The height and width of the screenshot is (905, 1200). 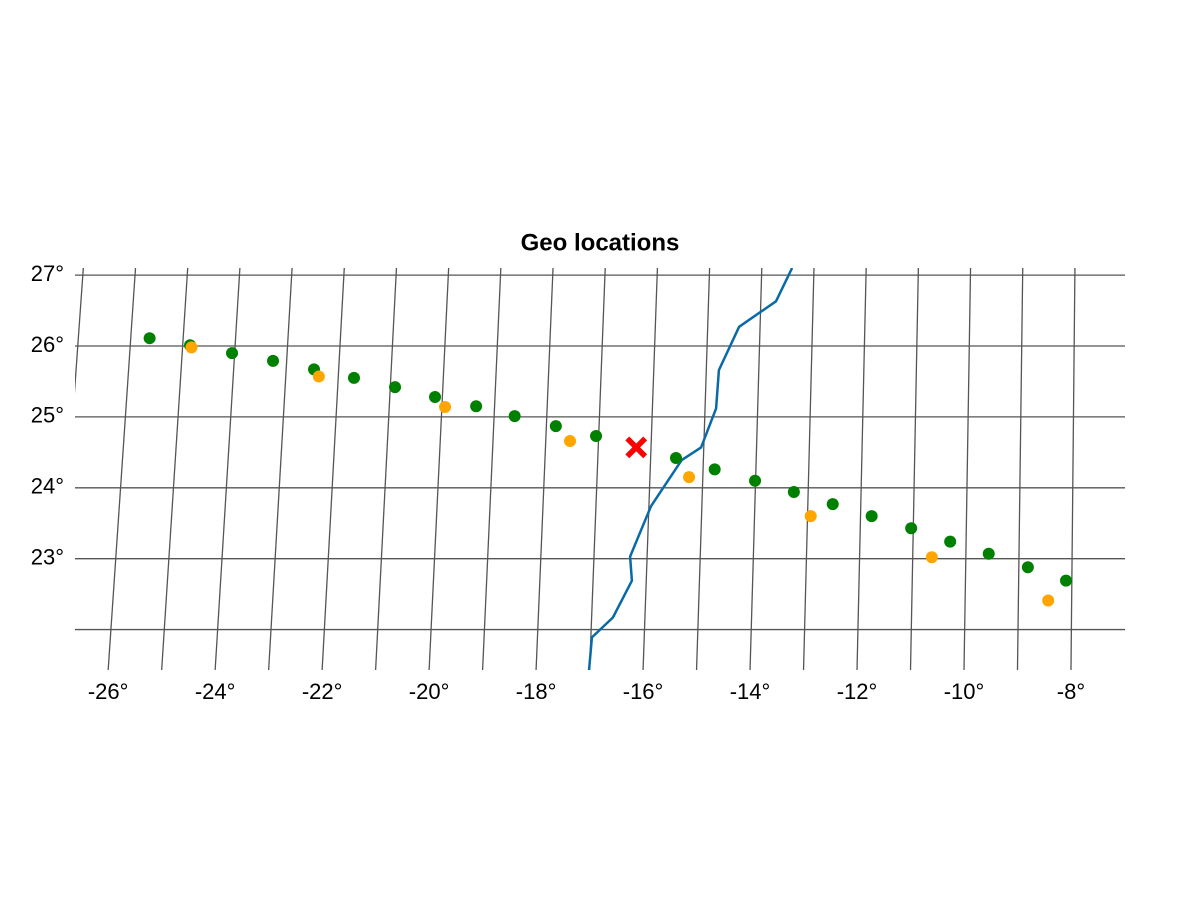 I want to click on highlight-marker, so click(x=636, y=447).